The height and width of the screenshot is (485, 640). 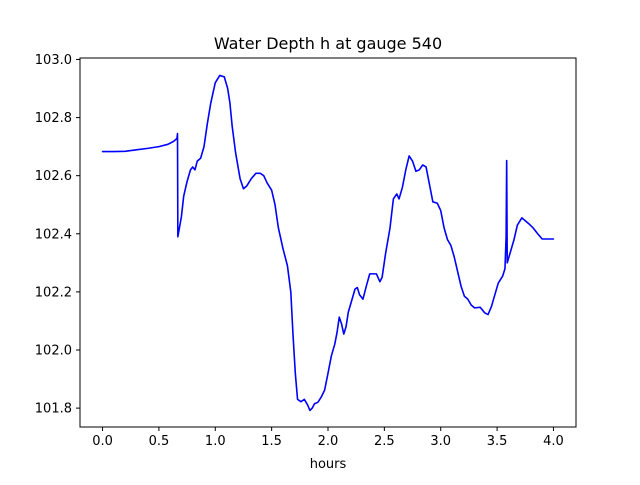 What do you see at coordinates (328, 441) in the screenshot?
I see `x-tick-label: 2.0` at bounding box center [328, 441].